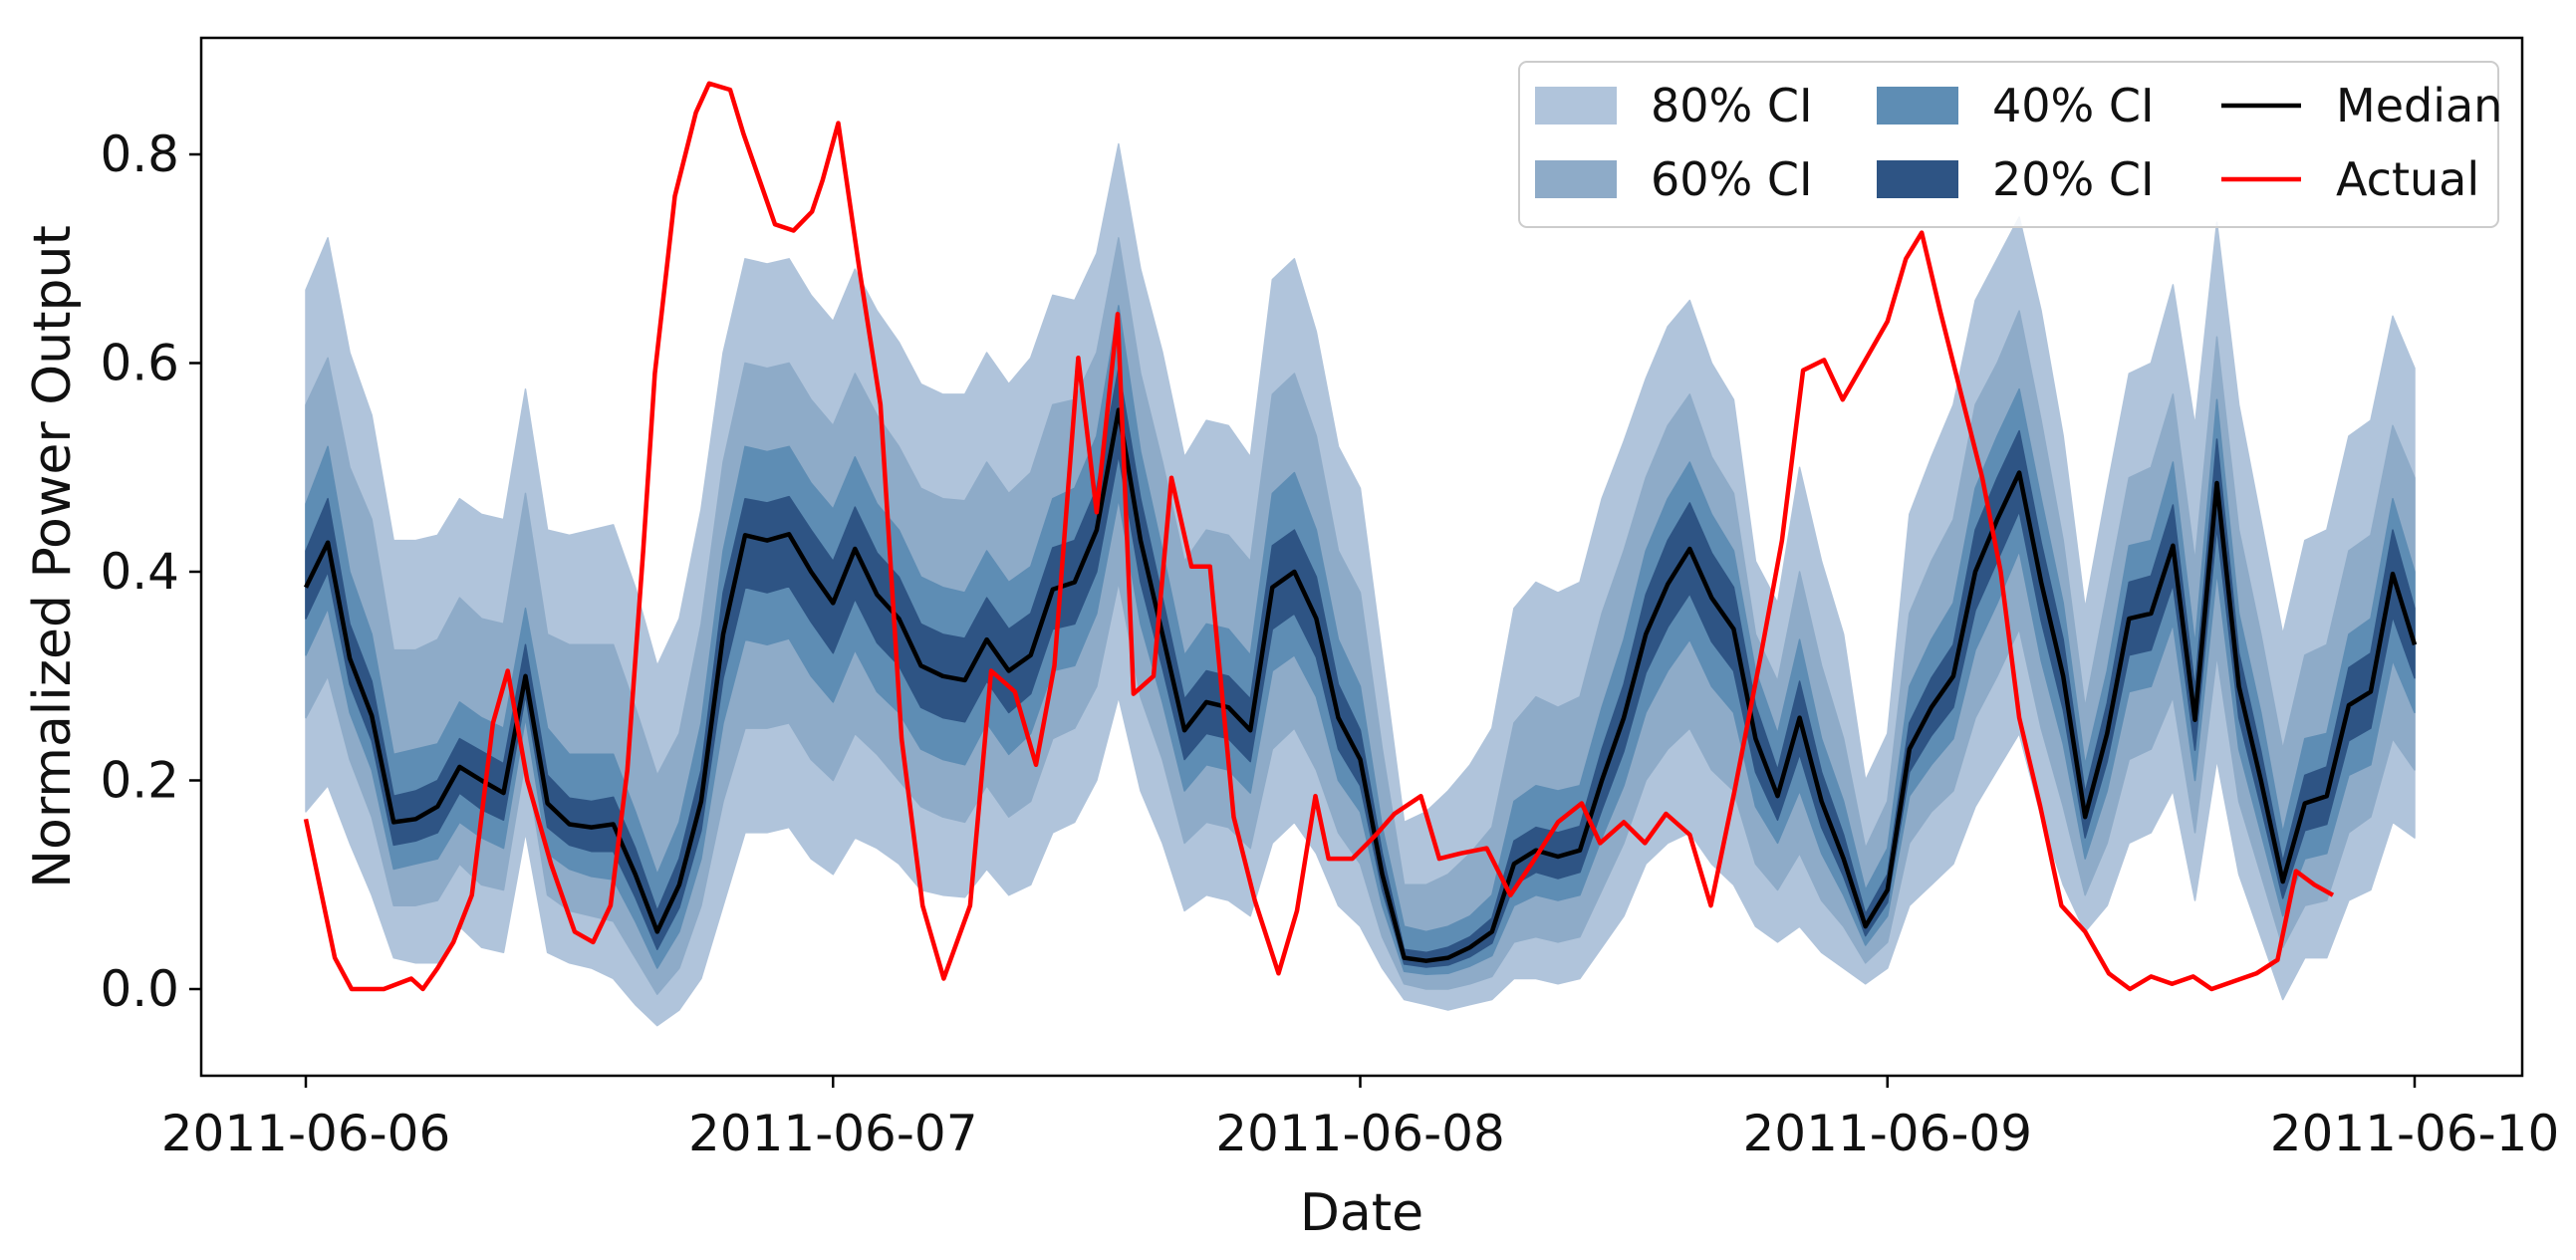 The image size is (2576, 1260). Describe the element at coordinates (2073, 179) in the screenshot. I see `legend-label: 20% CI` at that location.